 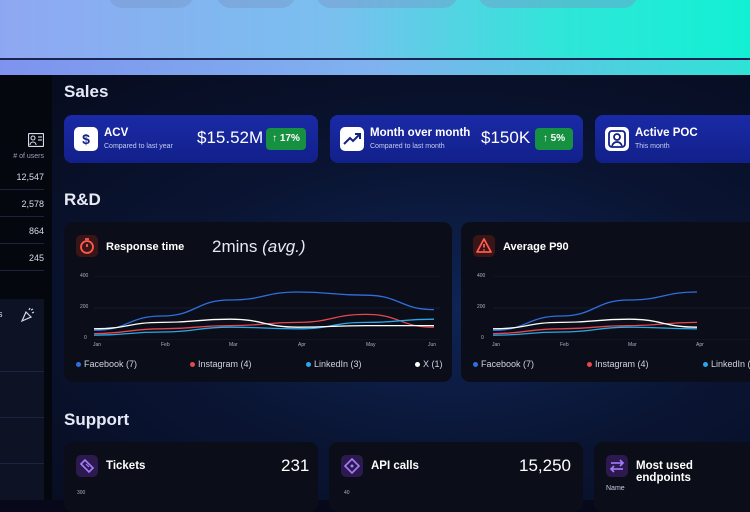 I want to click on avg-number: 2mins, so click(x=235, y=246).